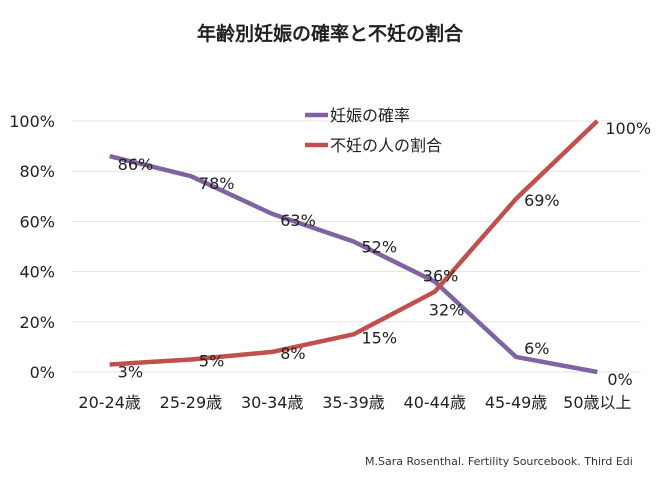 The image size is (659, 495). Describe the element at coordinates (370, 115) in the screenshot. I see `legend-label: 妊娠の確率` at that location.